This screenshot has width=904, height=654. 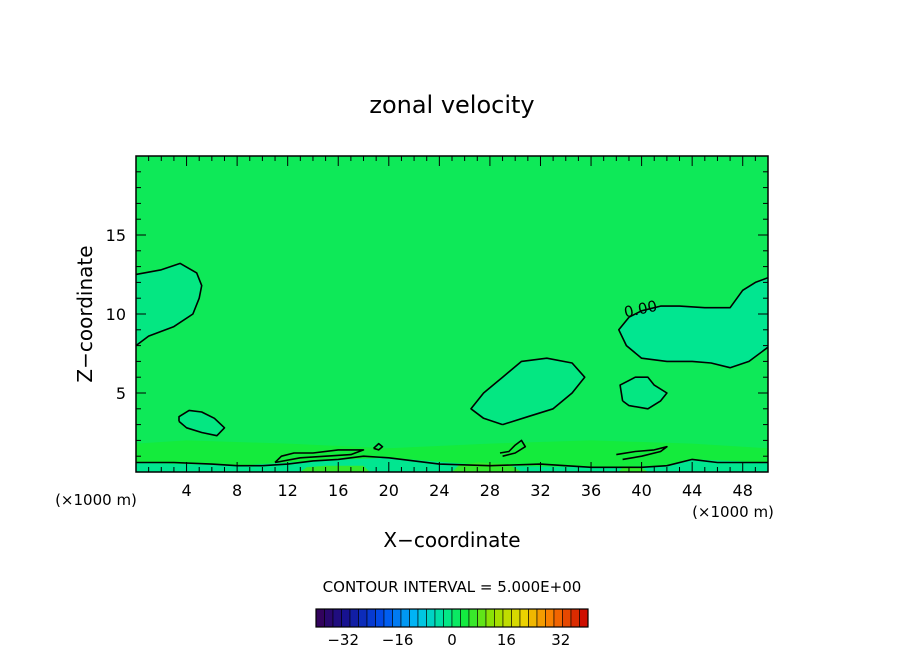 I want to click on y-tick-label: 15, so click(x=116, y=235).